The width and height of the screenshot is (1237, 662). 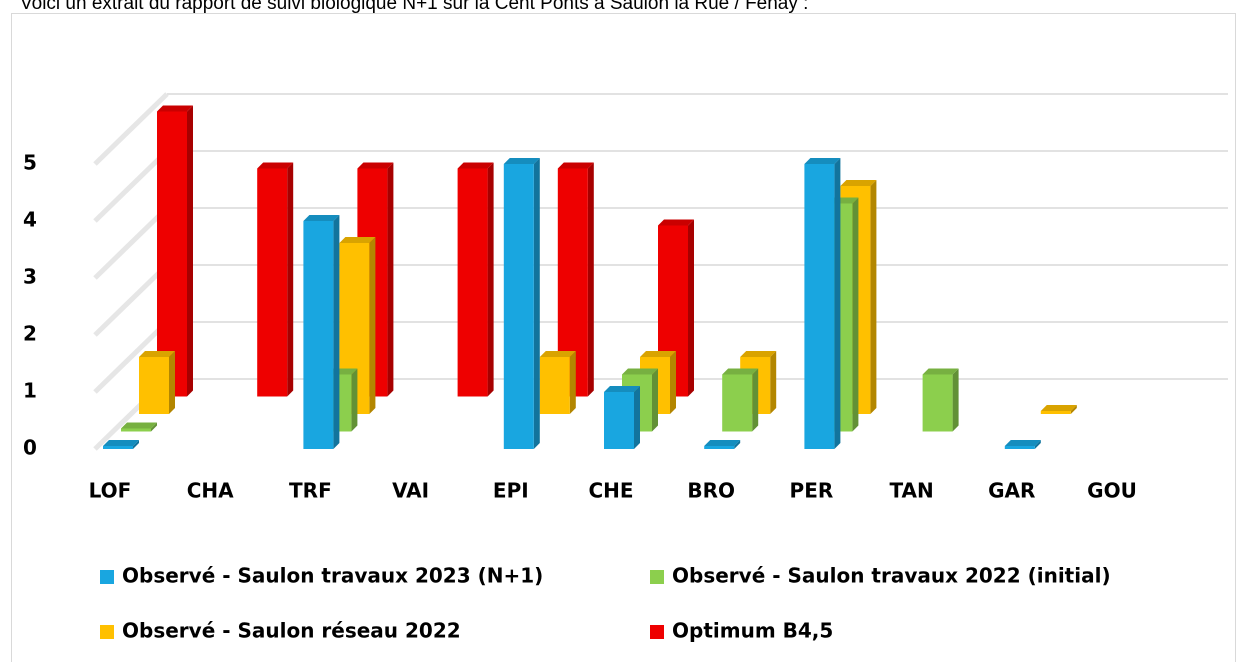 What do you see at coordinates (711, 491) in the screenshot?
I see `x-tick-label: BRO` at bounding box center [711, 491].